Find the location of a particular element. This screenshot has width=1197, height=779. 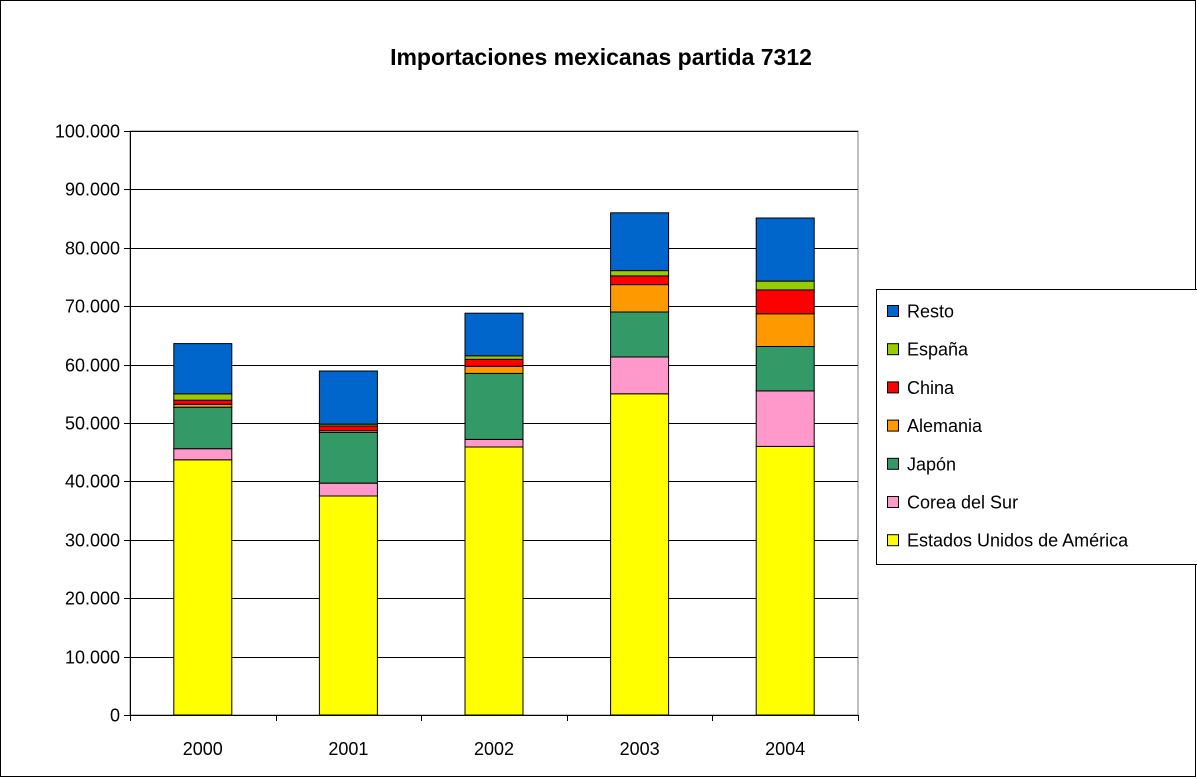

legend-label: Japón is located at coordinates (931, 464).